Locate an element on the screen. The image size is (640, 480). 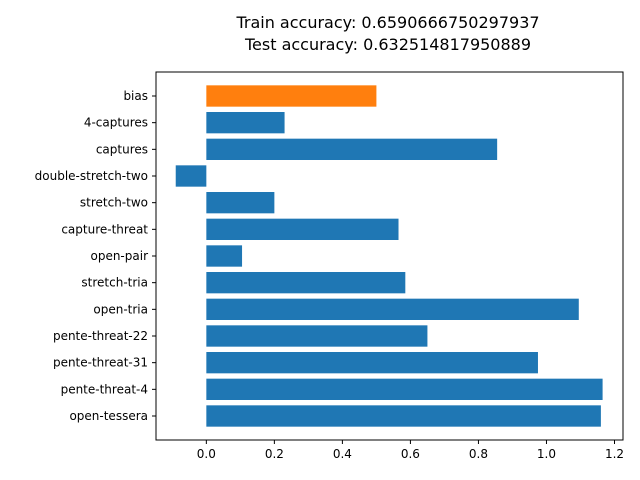
y-tick-label: 4-captures is located at coordinates (116, 123).